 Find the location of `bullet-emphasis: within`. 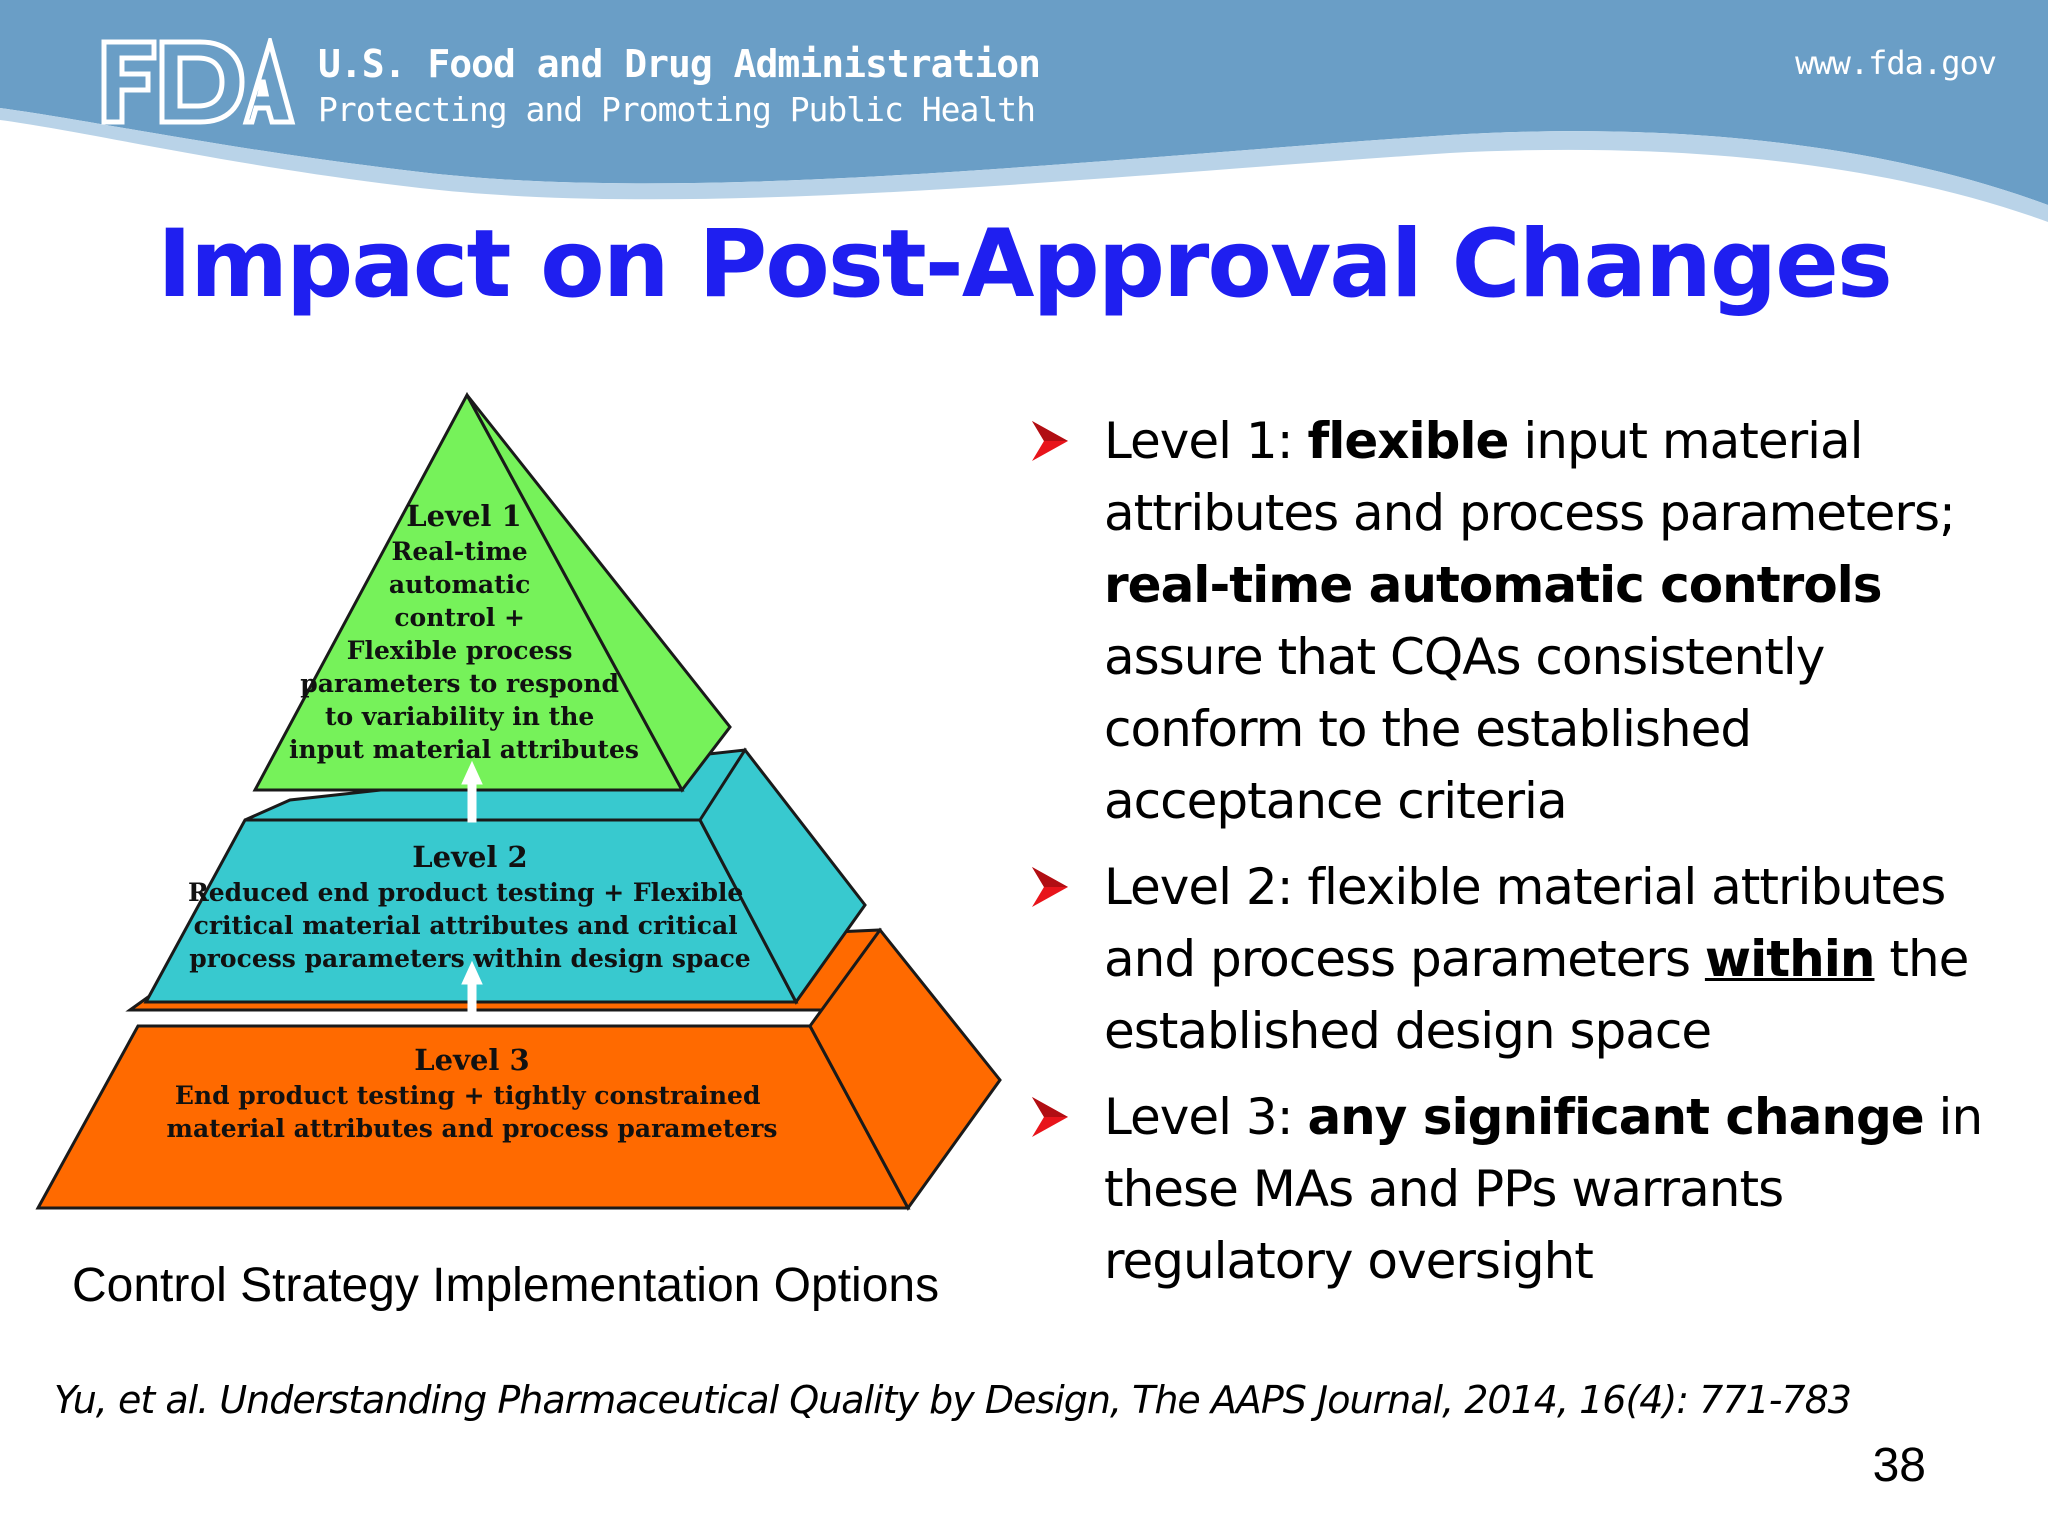

bullet-emphasis: within is located at coordinates (1790, 959).